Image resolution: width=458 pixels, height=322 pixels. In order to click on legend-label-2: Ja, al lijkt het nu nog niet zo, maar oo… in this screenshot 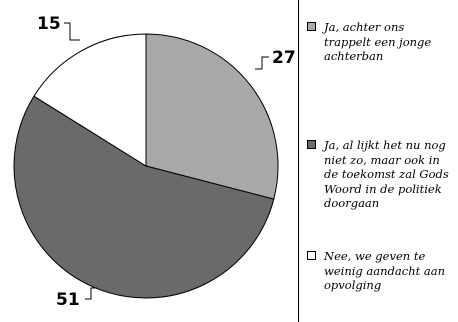, I will do `click(386, 174)`.